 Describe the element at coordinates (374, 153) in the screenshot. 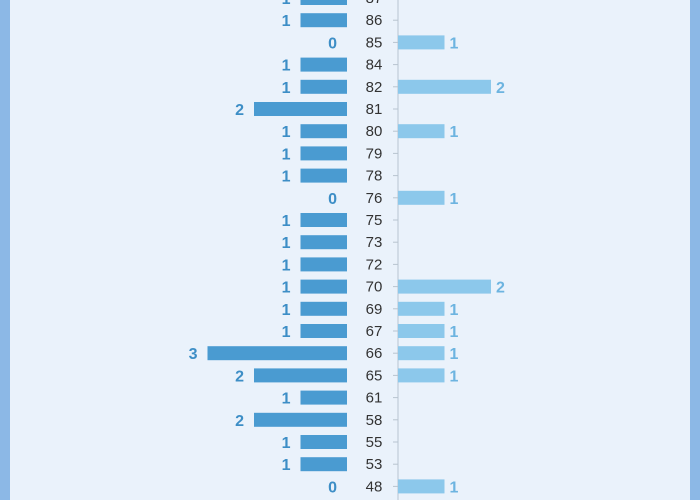

I see `category-label: 79` at that location.